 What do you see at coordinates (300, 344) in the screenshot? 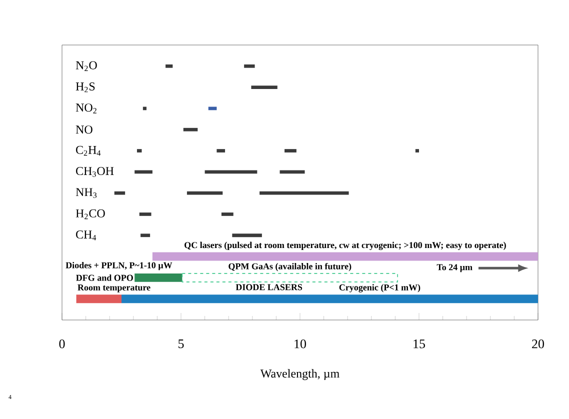
I see `x-tick-label: 10` at bounding box center [300, 344].